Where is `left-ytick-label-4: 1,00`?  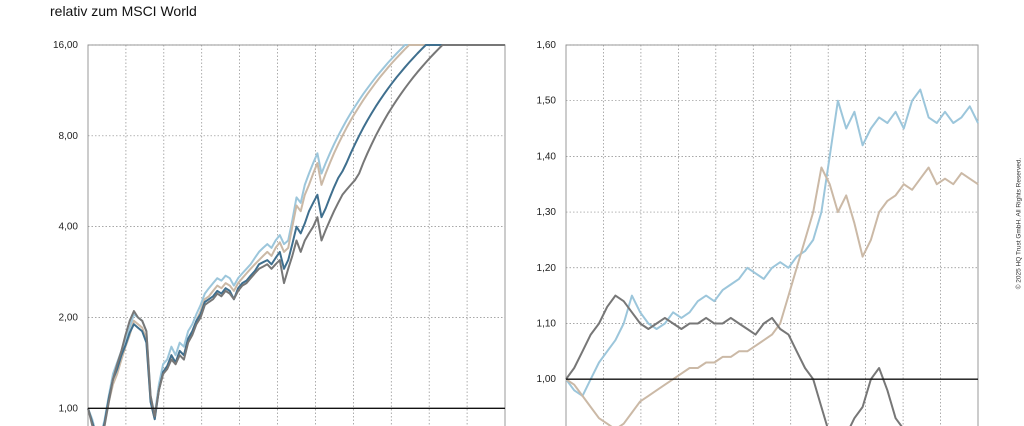 left-ytick-label-4: 1,00 is located at coordinates (69, 408).